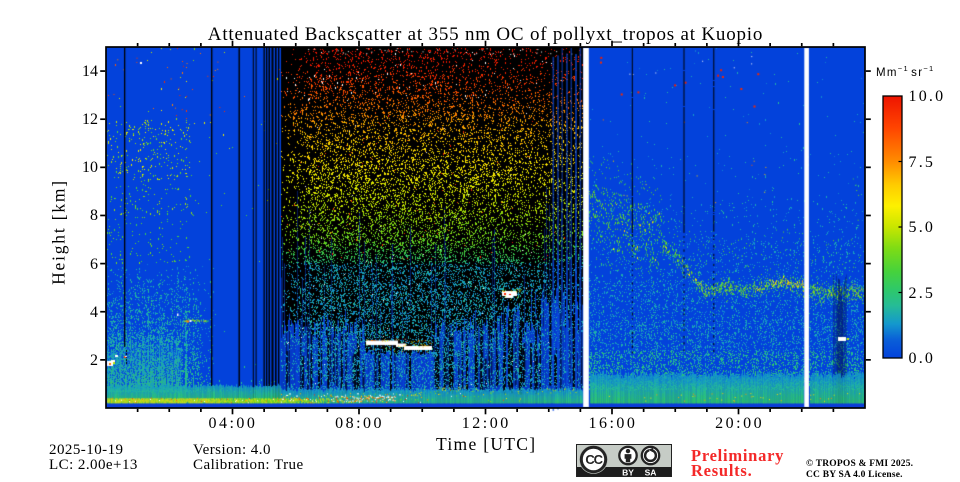  What do you see at coordinates (628, 473) in the screenshot?
I see `svg-text: BY` at bounding box center [628, 473].